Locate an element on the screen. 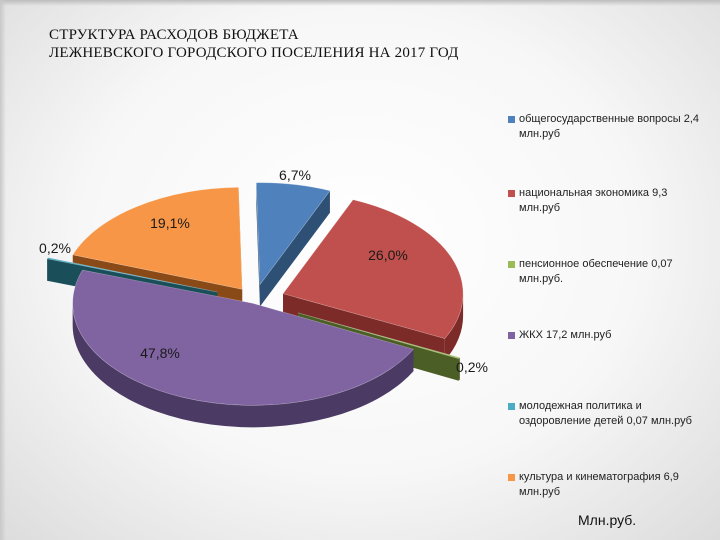 This screenshot has height=540, width=720. data-label-general-affairs: 6,7% is located at coordinates (295, 175).